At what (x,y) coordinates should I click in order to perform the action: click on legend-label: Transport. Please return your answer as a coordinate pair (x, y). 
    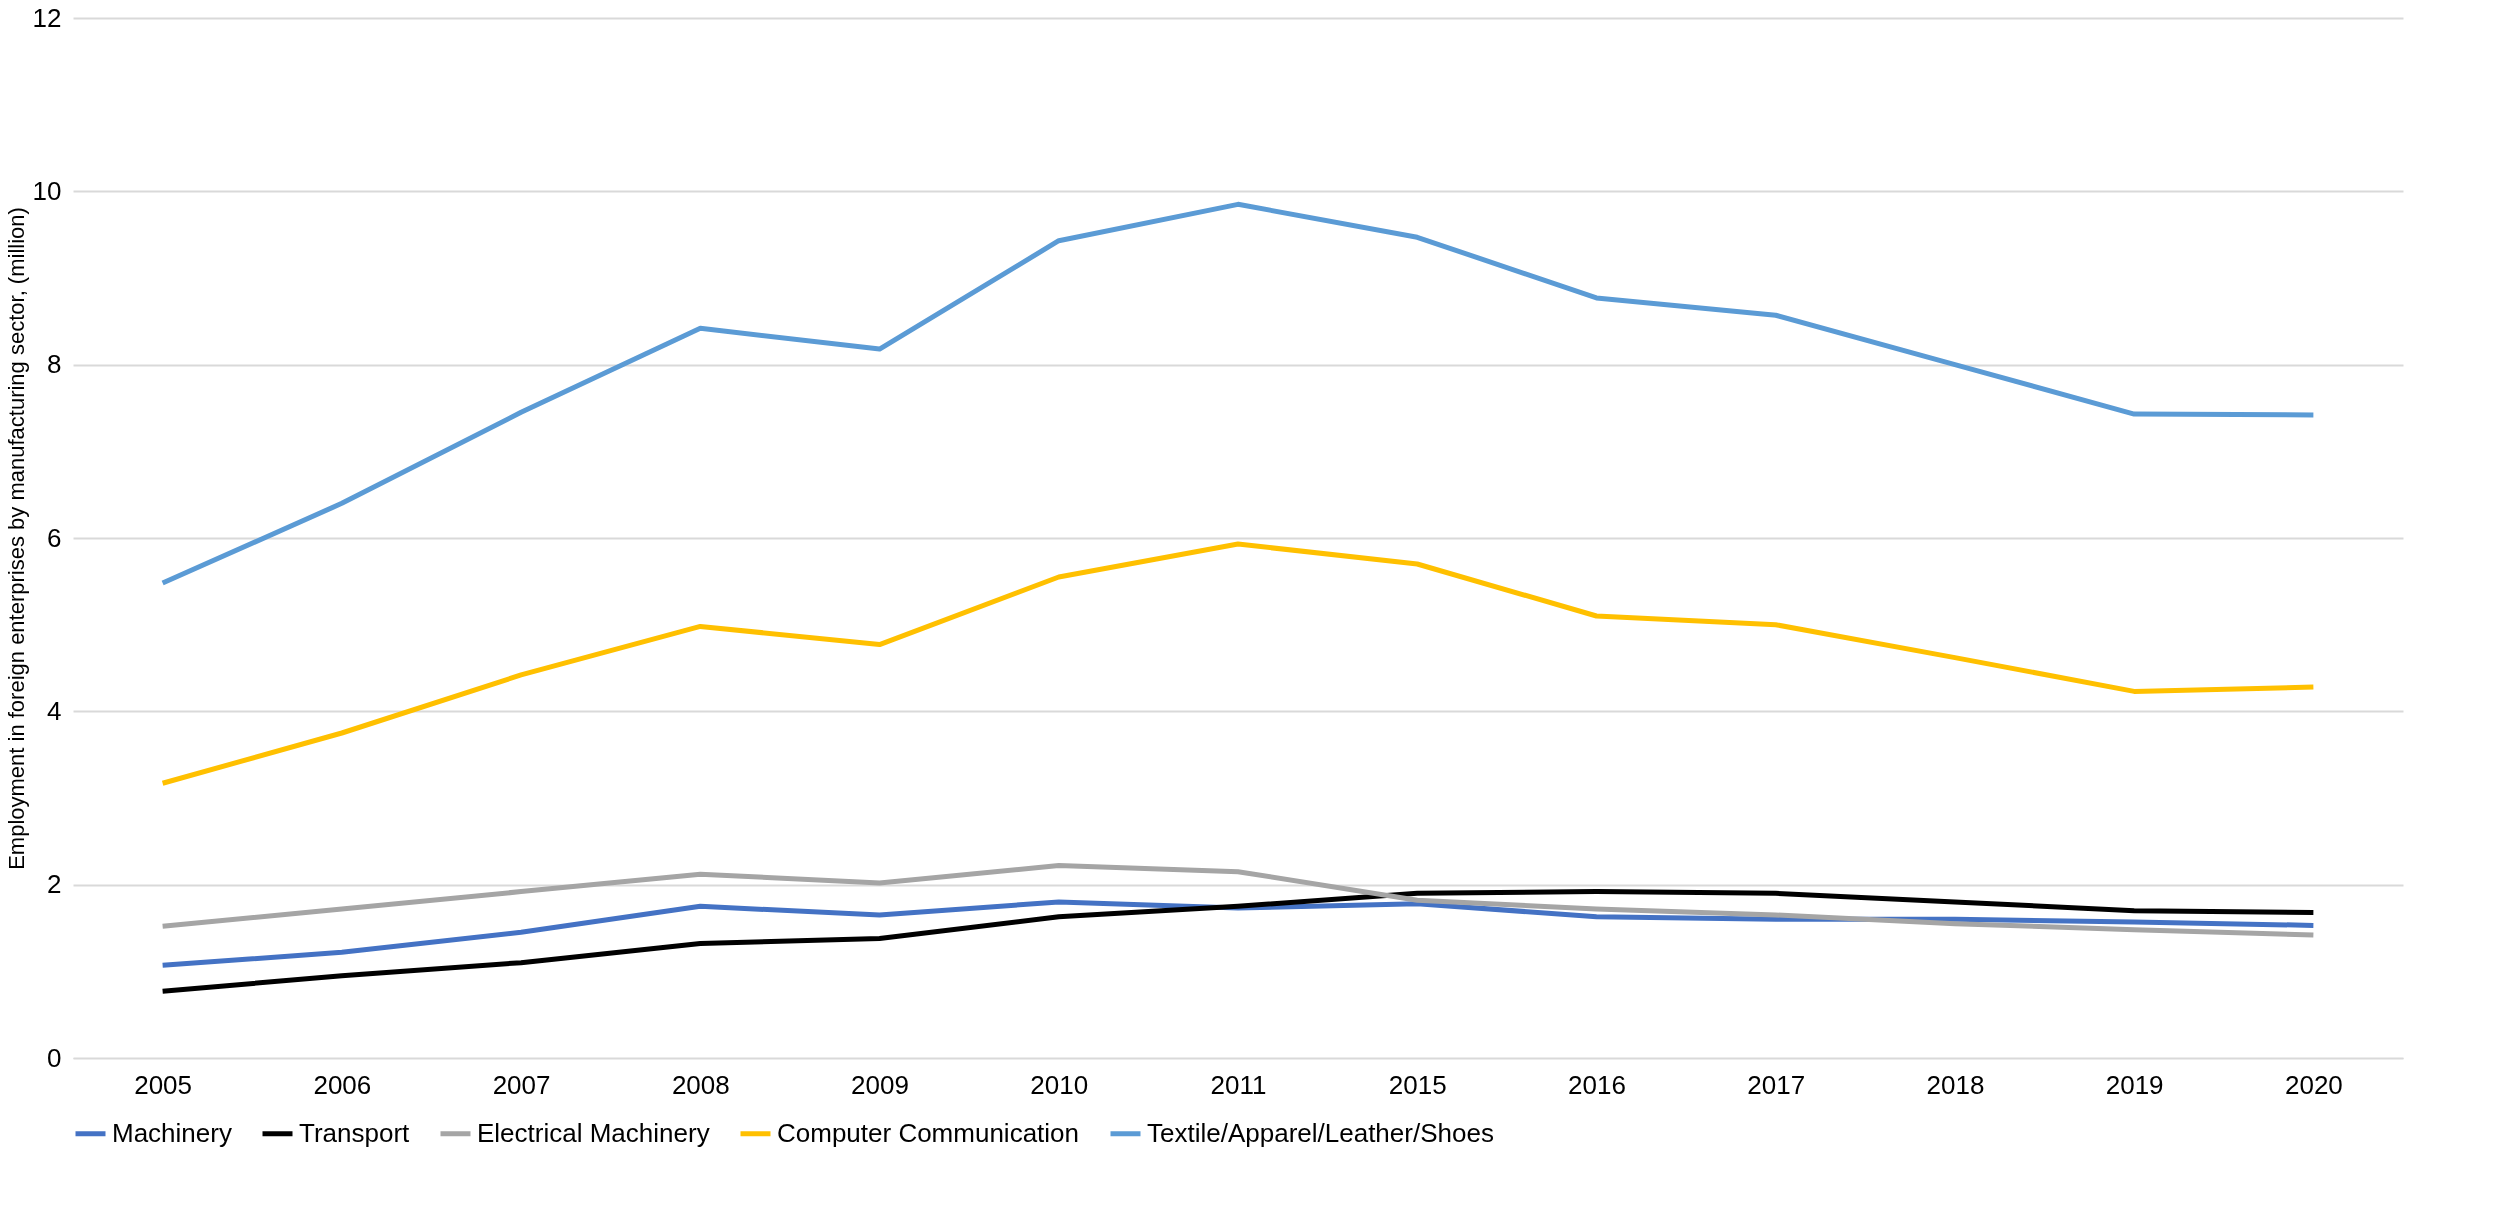
    Looking at the image, I should click on (355, 1132).